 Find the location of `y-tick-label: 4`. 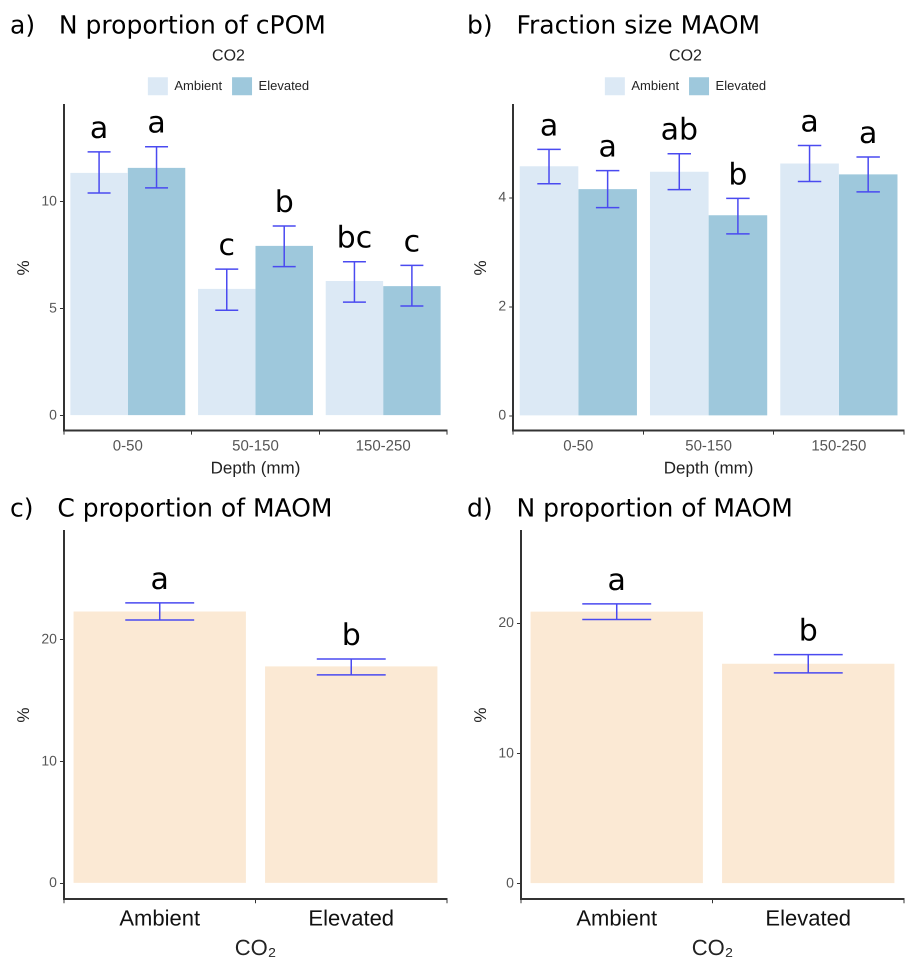

y-tick-label: 4 is located at coordinates (502, 196).